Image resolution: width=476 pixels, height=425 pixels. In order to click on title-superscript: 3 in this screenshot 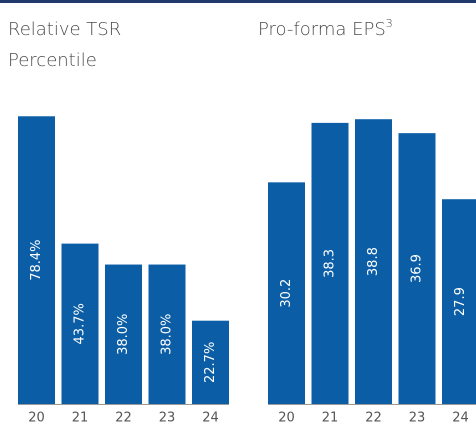, I will do `click(389, 23)`.